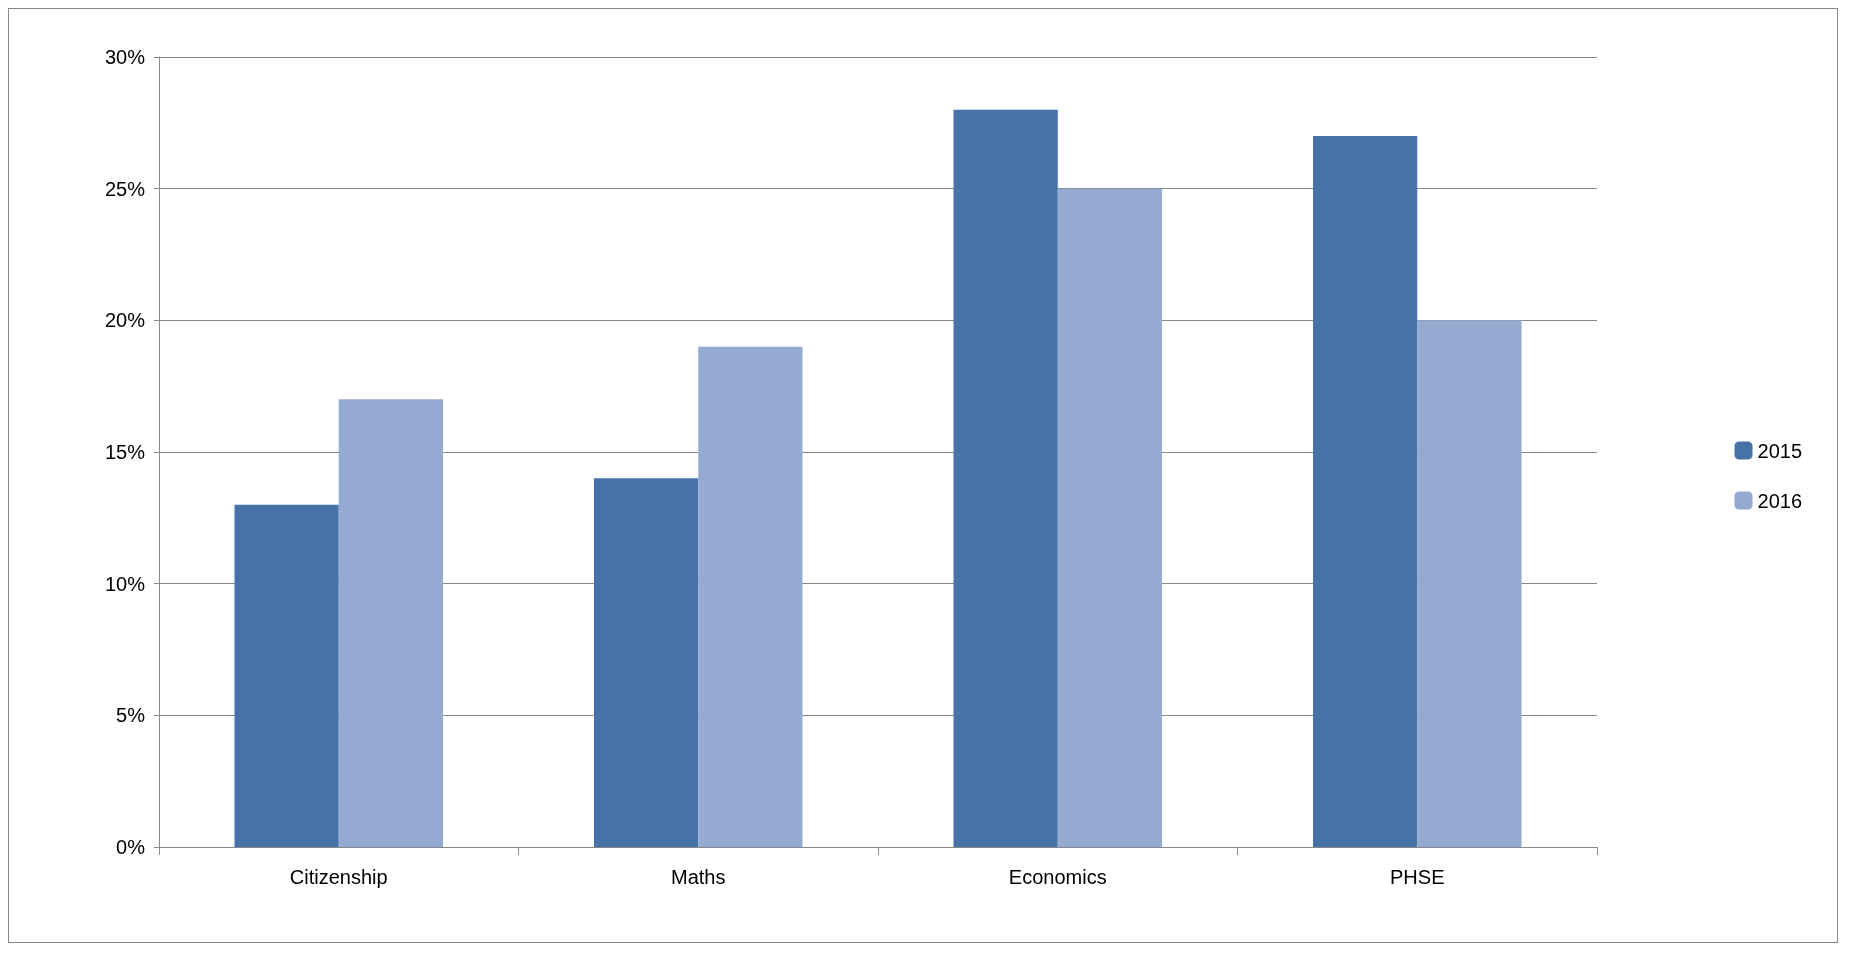 Image resolution: width=1852 pixels, height=957 pixels. Describe the element at coordinates (125, 583) in the screenshot. I see `y-tick-label: 10%` at that location.